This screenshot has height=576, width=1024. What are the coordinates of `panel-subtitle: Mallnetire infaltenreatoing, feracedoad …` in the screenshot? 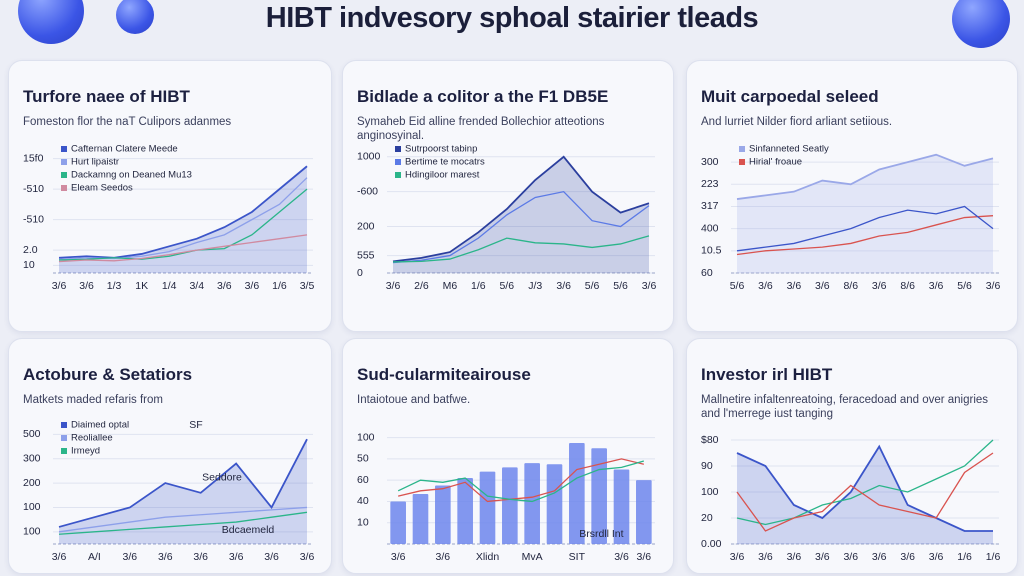 It's located at (845, 407).